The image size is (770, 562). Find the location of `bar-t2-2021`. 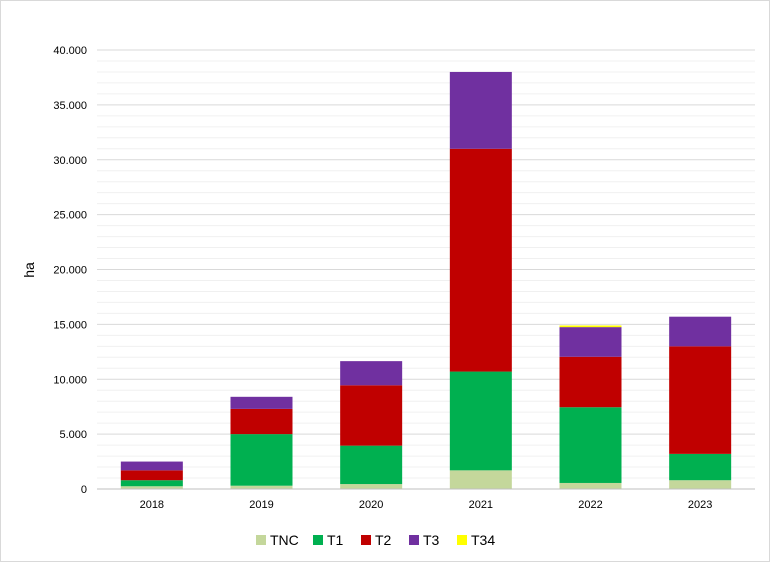

bar-t2-2021 is located at coordinates (480, 260).